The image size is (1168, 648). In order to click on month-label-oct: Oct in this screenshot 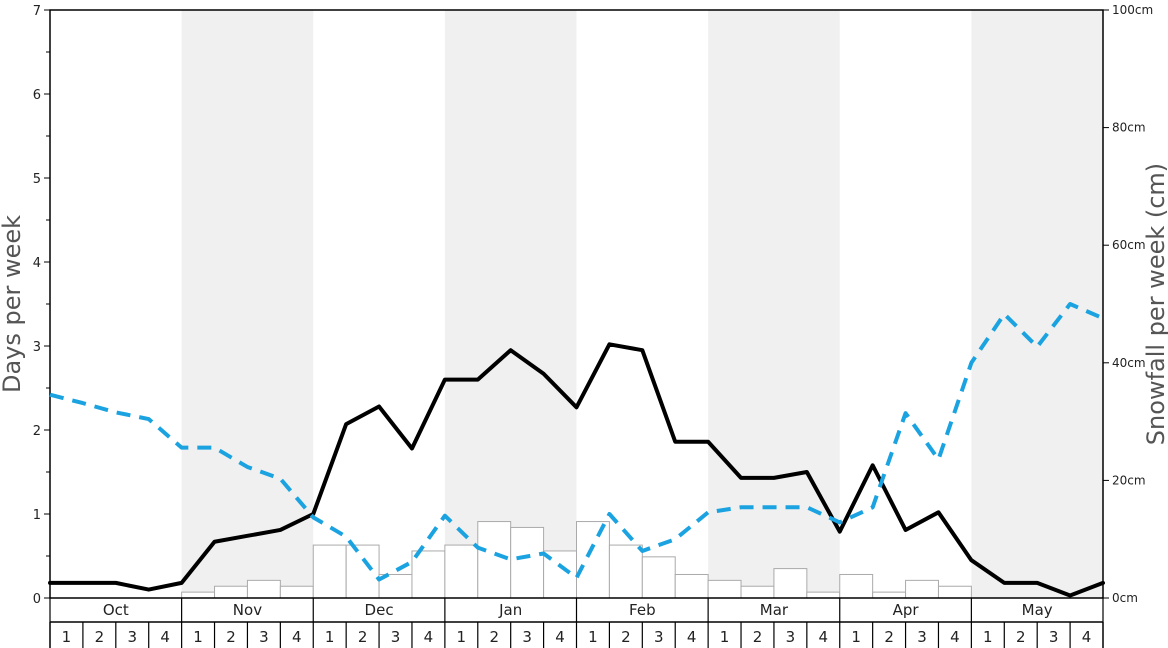, I will do `click(116, 610)`.